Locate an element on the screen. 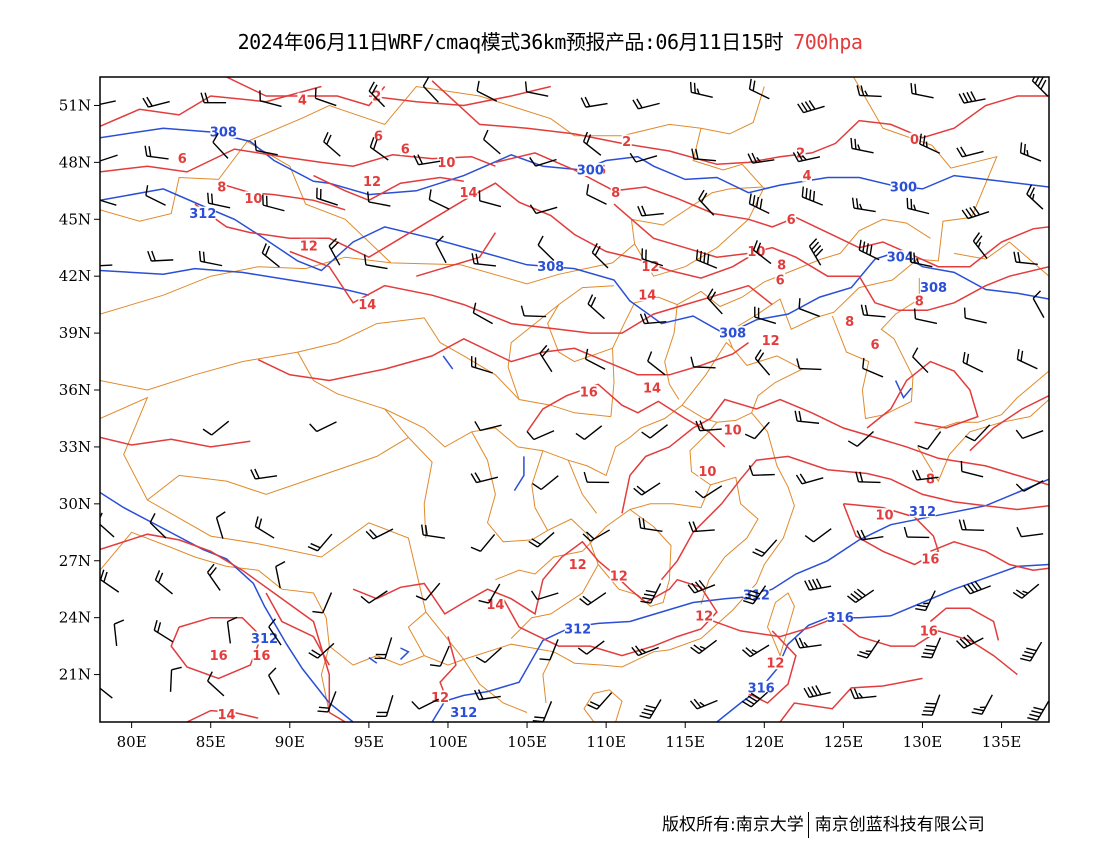 This screenshot has height=850, width=1100. height-contour-label: 312 is located at coordinates (264, 639).